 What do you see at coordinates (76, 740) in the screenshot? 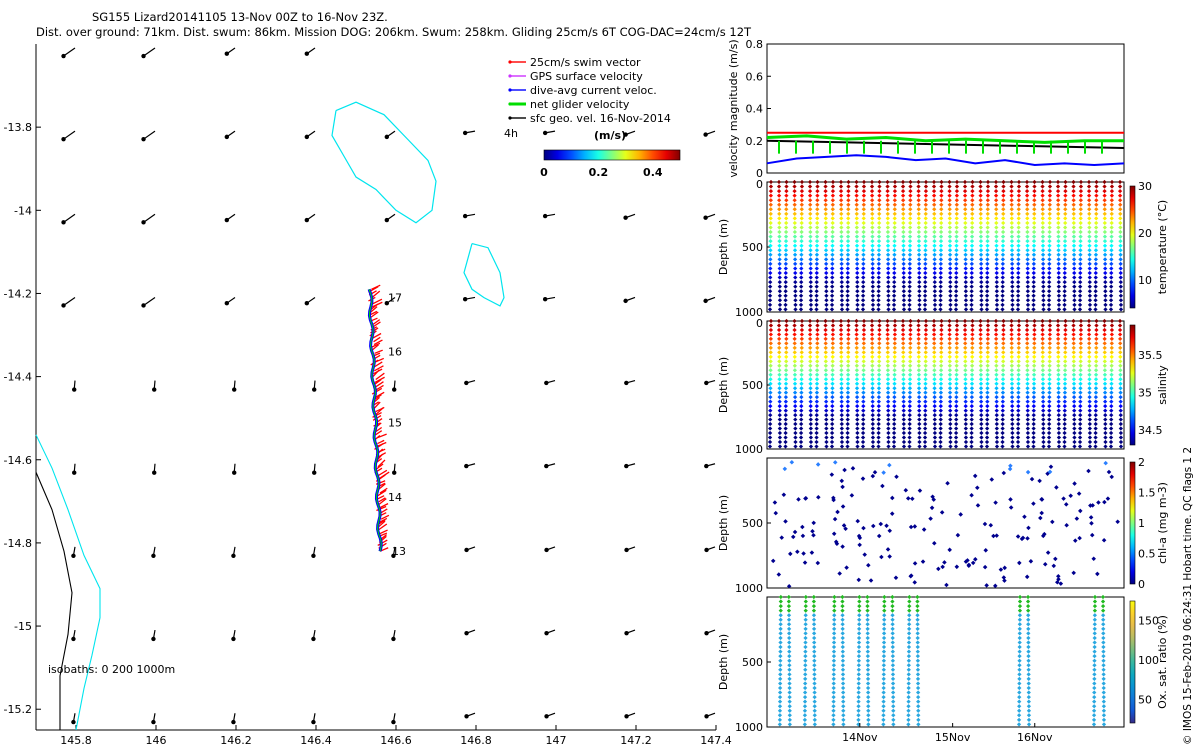
I see `map-x-tick-label: 145.8` at bounding box center [76, 740].